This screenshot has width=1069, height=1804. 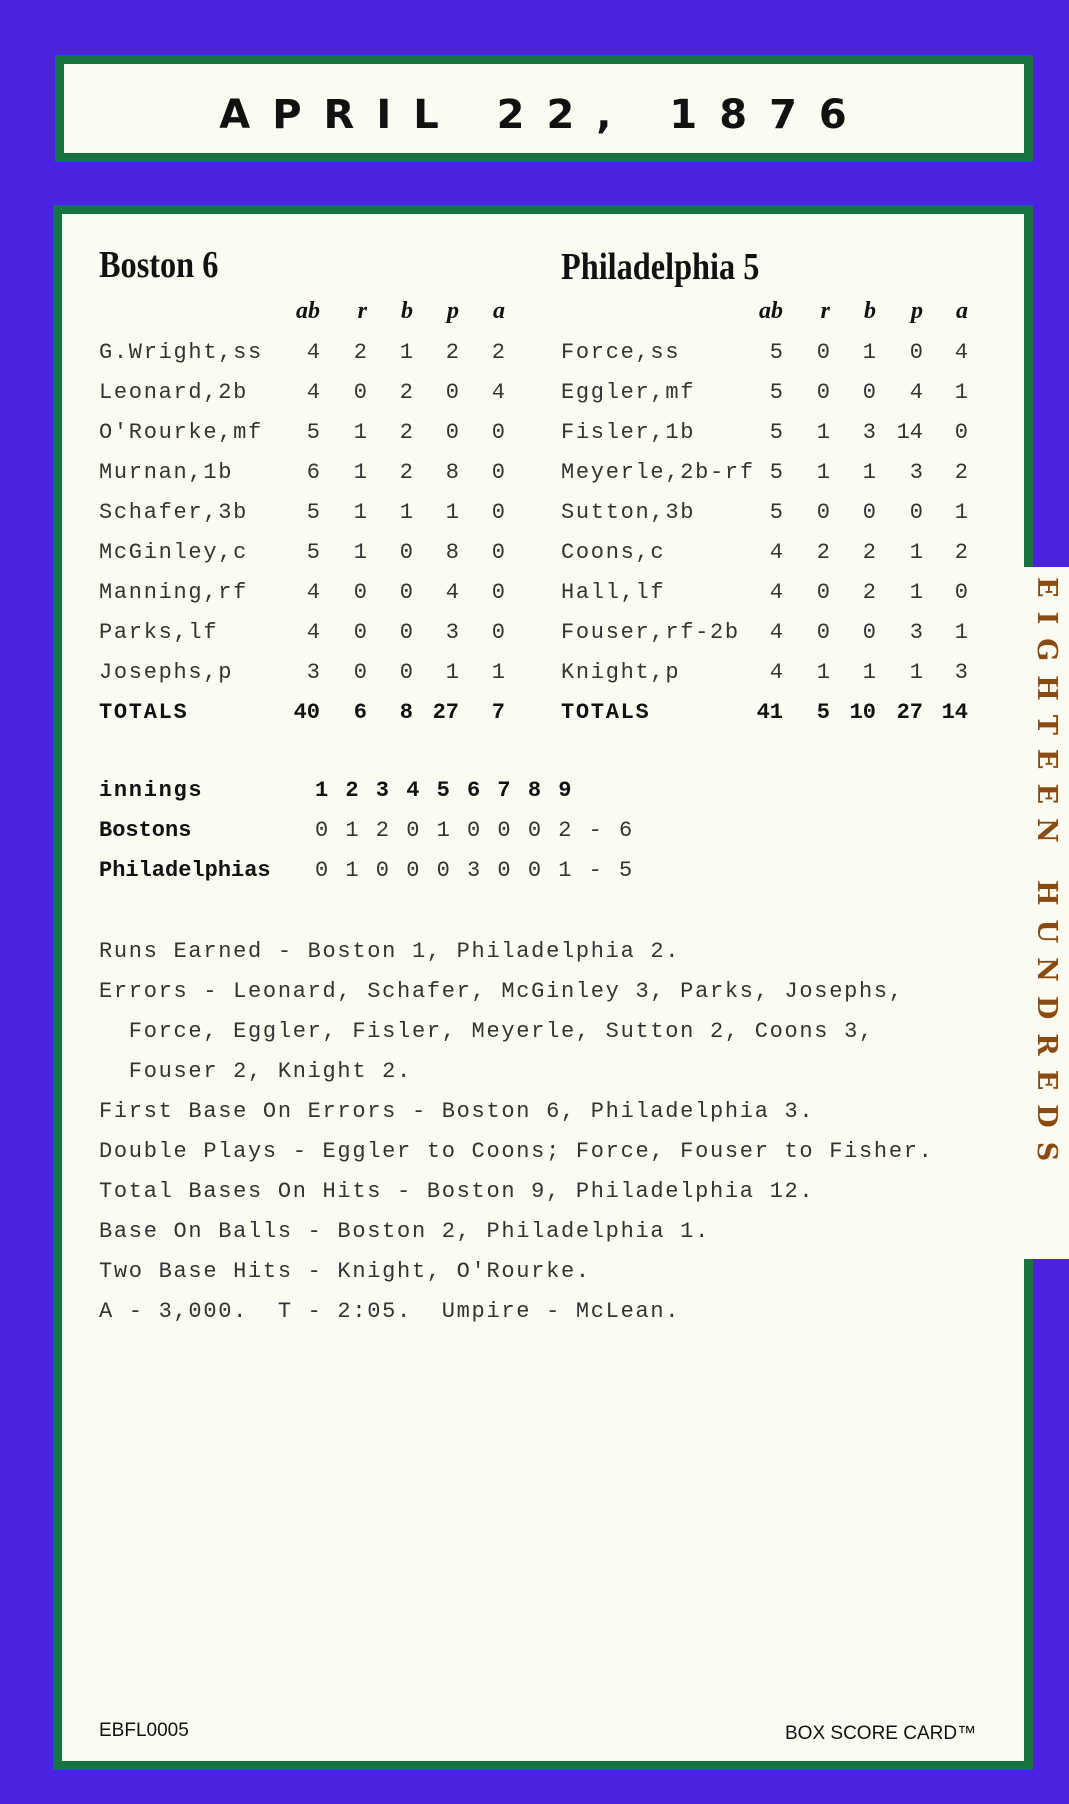 I want to click on player-name: Murnan,1b, so click(x=166, y=472).